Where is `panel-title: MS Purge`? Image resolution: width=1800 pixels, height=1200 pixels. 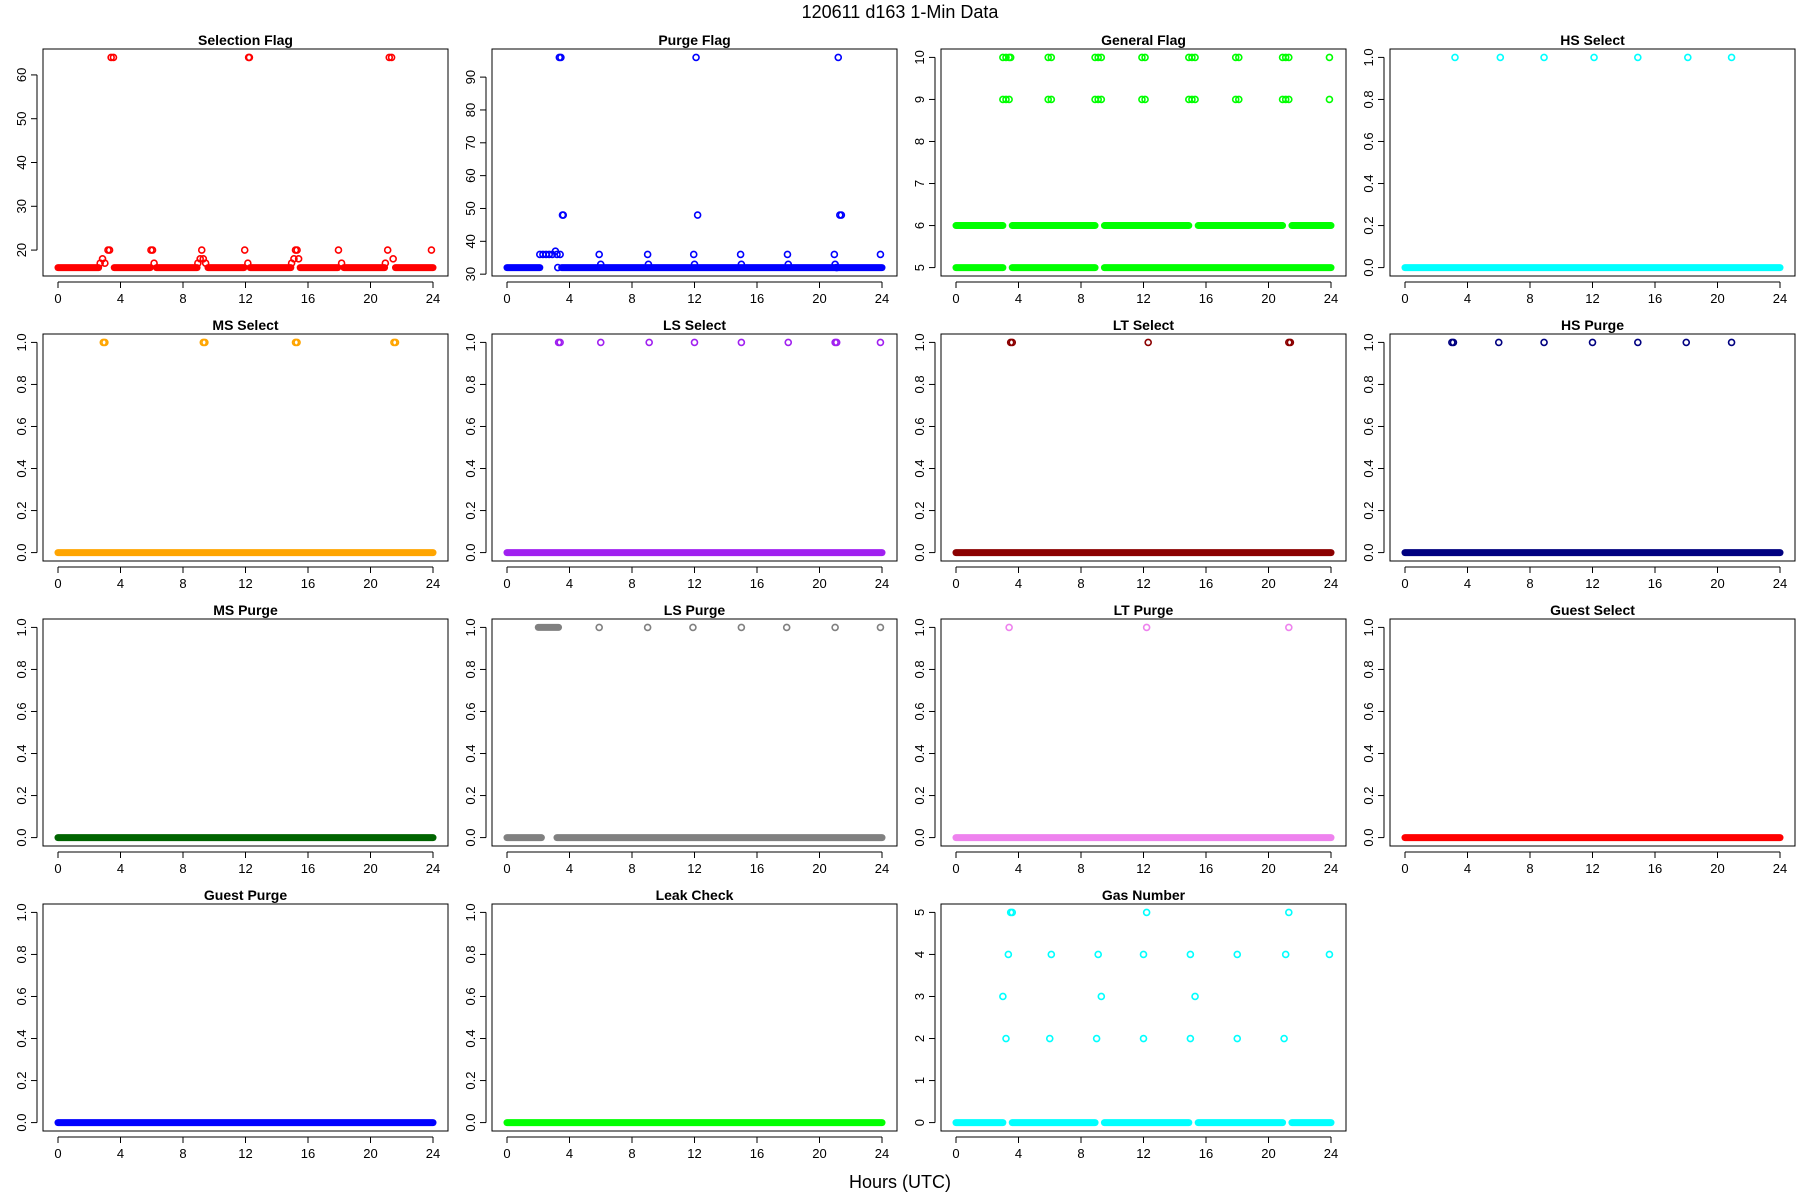
panel-title: MS Purge is located at coordinates (245, 610).